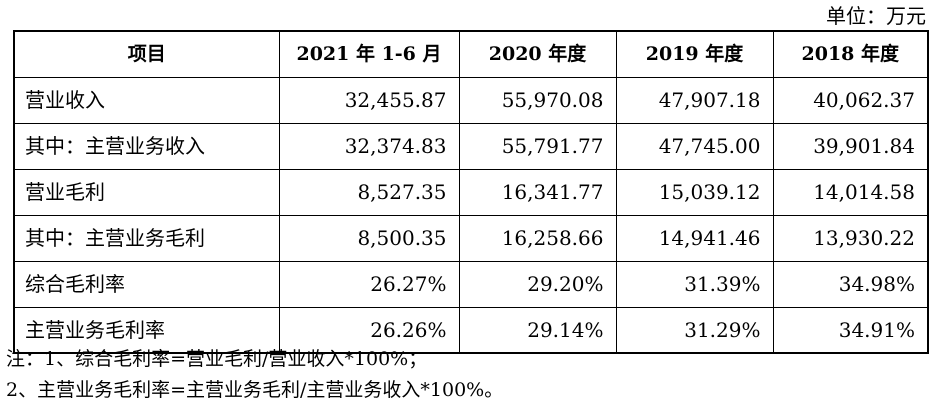 Image resolution: width=940 pixels, height=412 pixels. What do you see at coordinates (369, 54) in the screenshot?
I see `header-2021h1: 2021 年 1-6 月` at bounding box center [369, 54].